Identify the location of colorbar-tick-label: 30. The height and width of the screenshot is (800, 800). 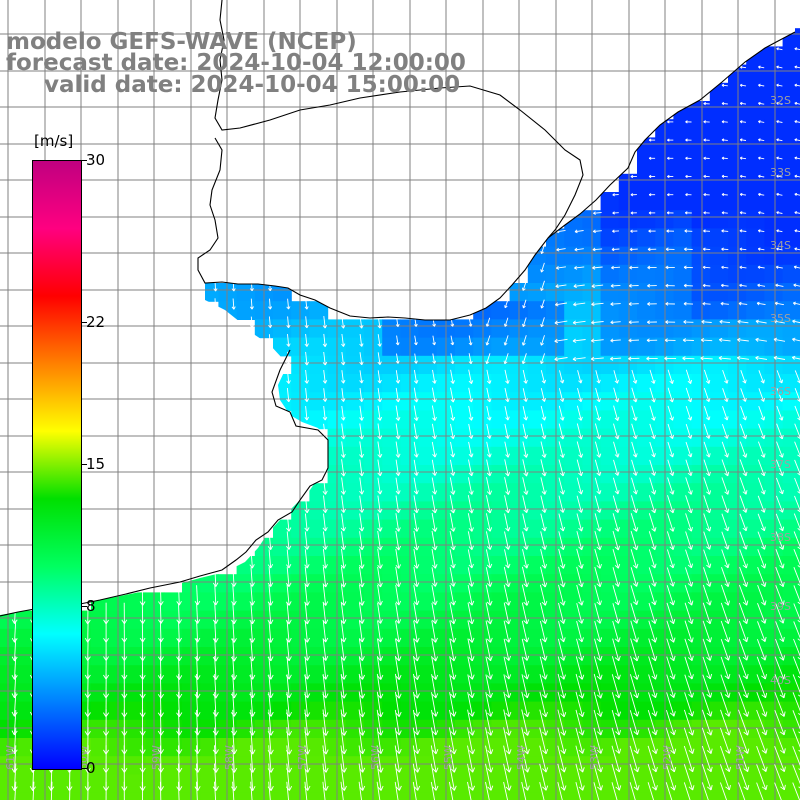
(96, 160).